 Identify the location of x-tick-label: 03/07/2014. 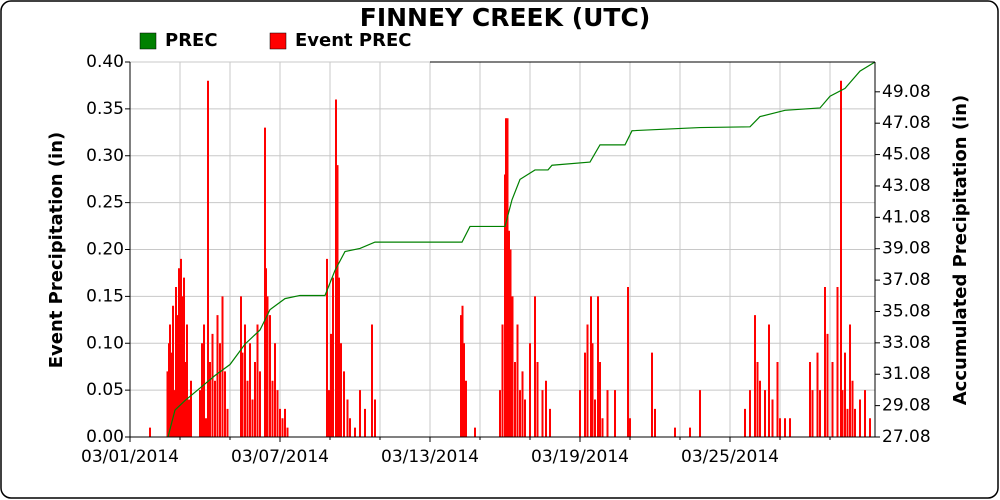
(280, 457).